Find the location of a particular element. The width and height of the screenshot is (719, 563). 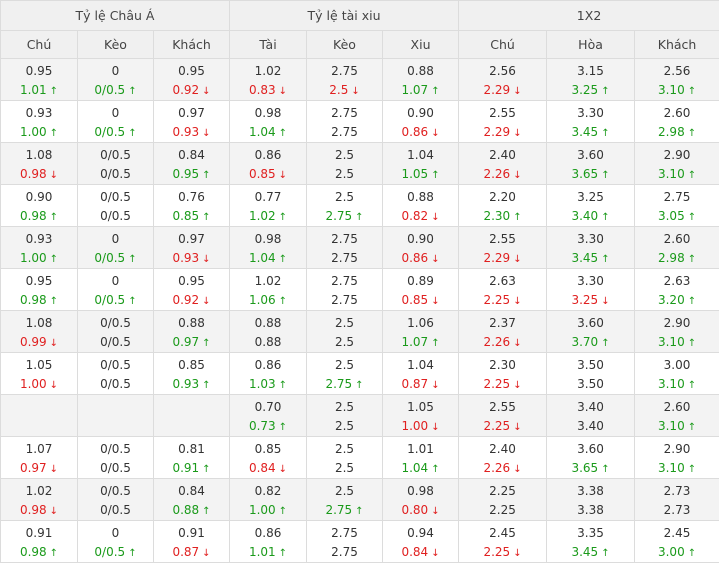

odds-cell: 0.88 is located at coordinates (268, 322).